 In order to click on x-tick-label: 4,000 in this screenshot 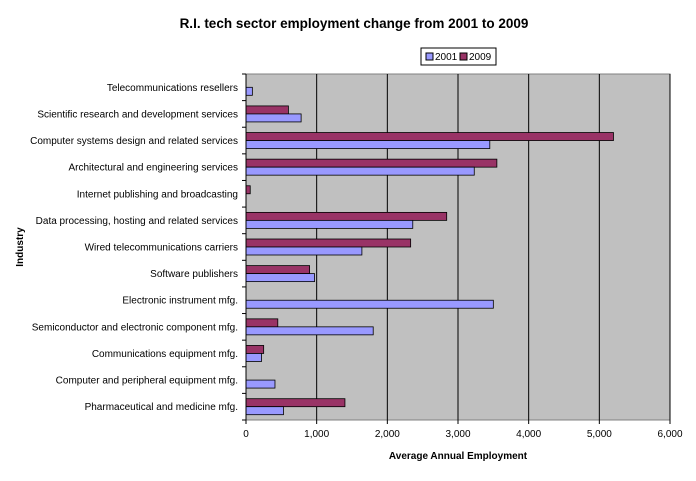, I will do `click(528, 434)`.